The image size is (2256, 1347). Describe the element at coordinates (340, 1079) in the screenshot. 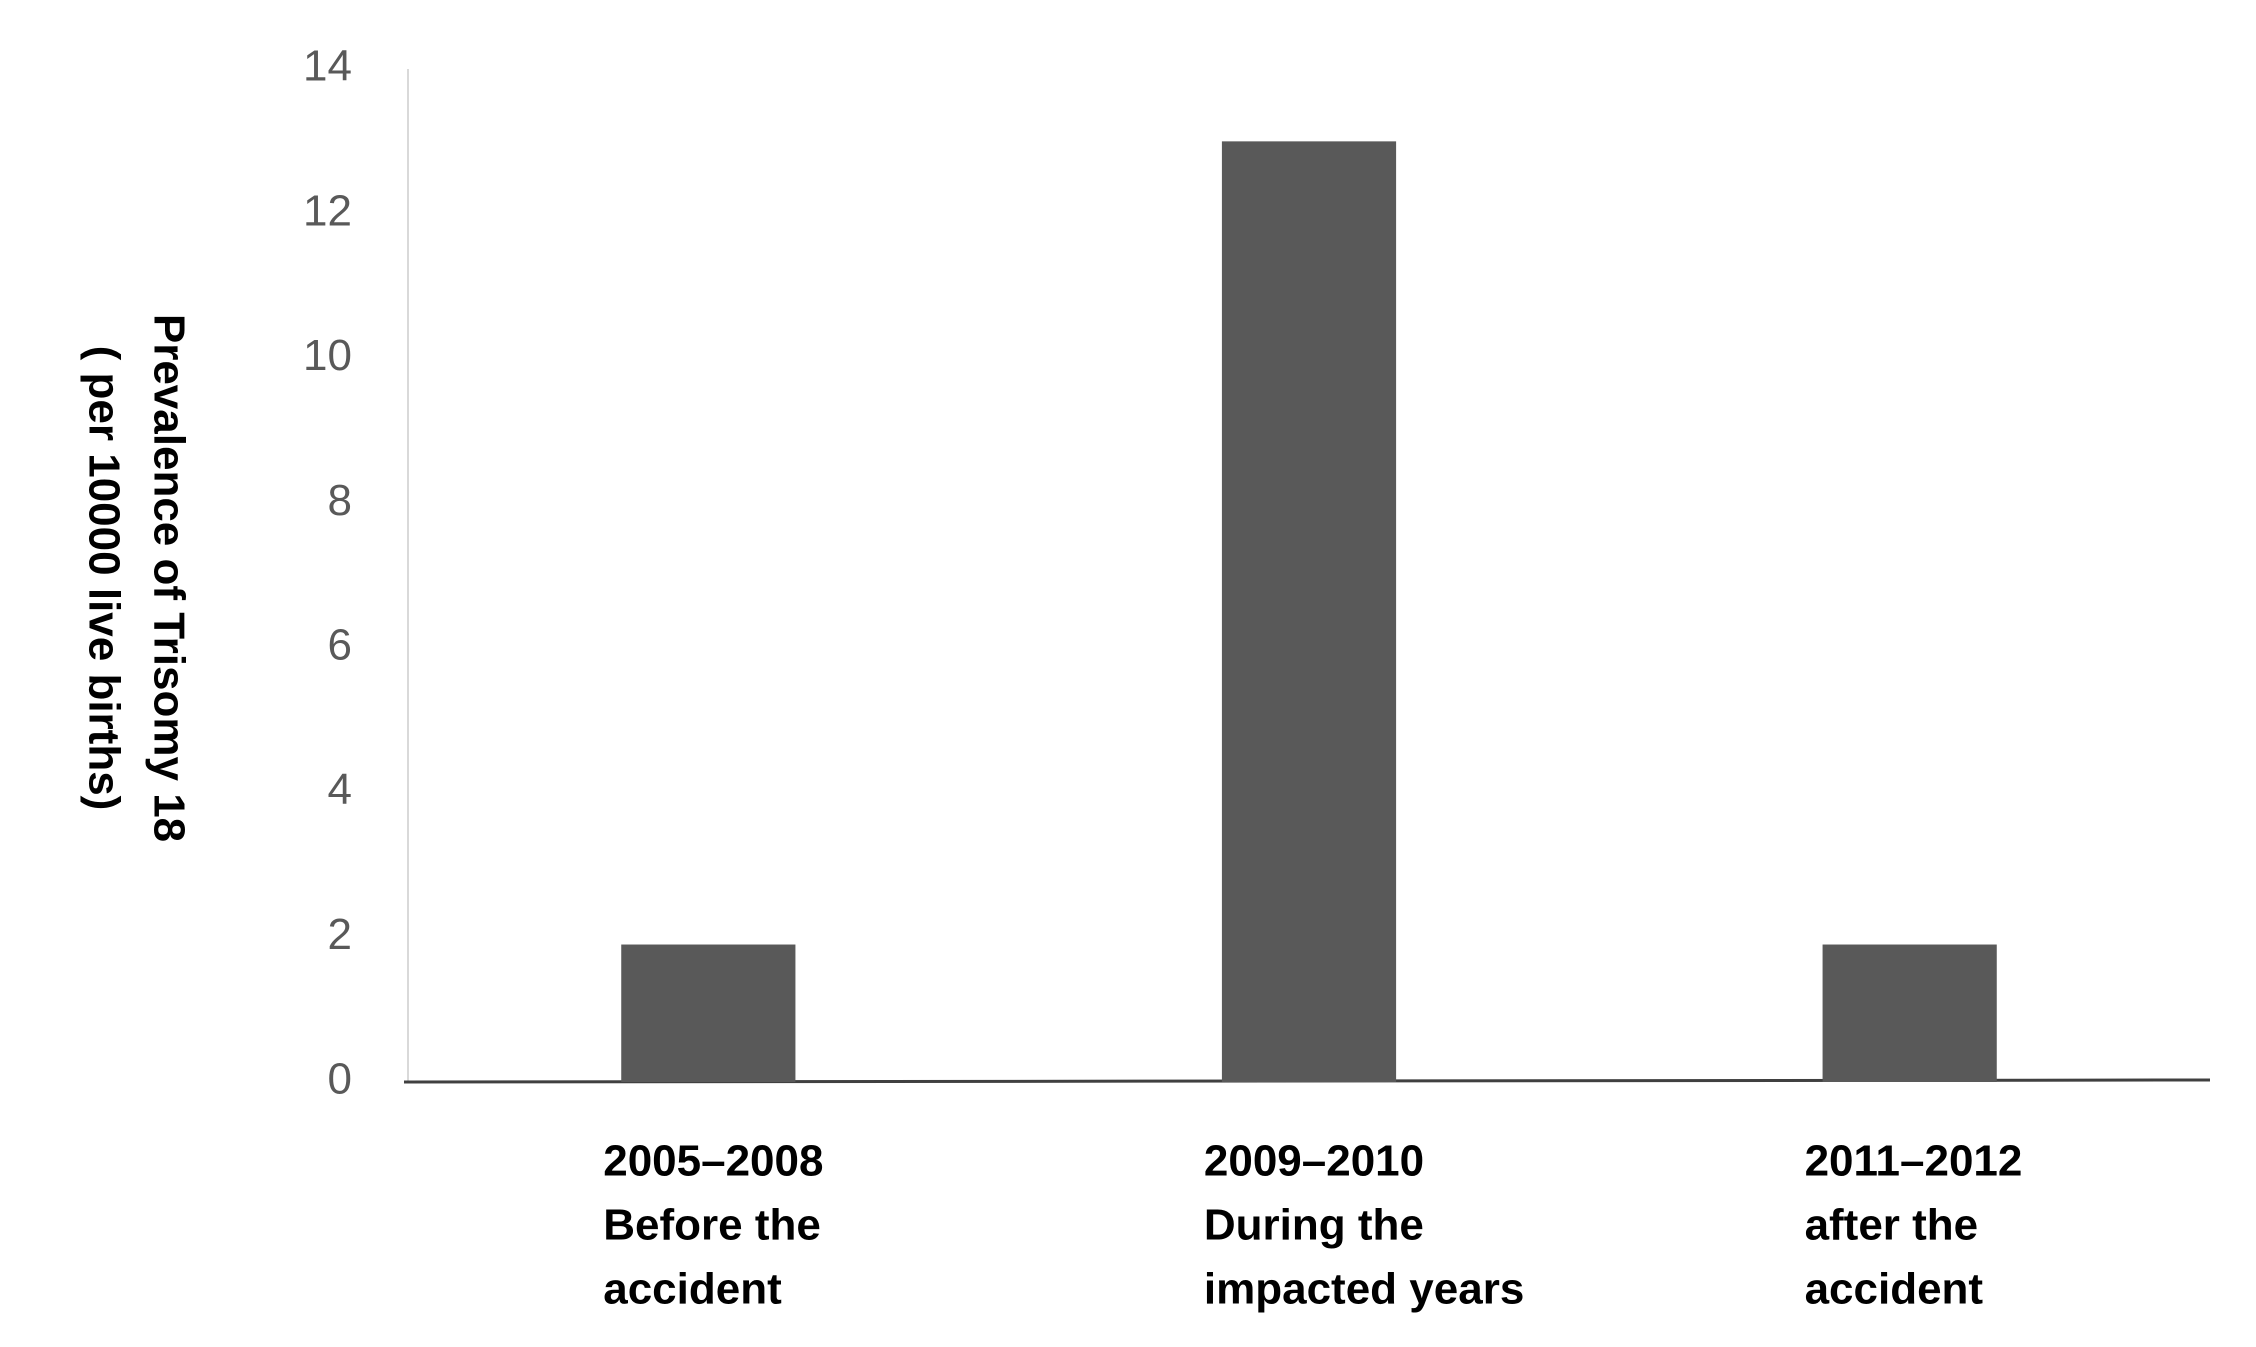

I see `y-tick-label: 0` at that location.